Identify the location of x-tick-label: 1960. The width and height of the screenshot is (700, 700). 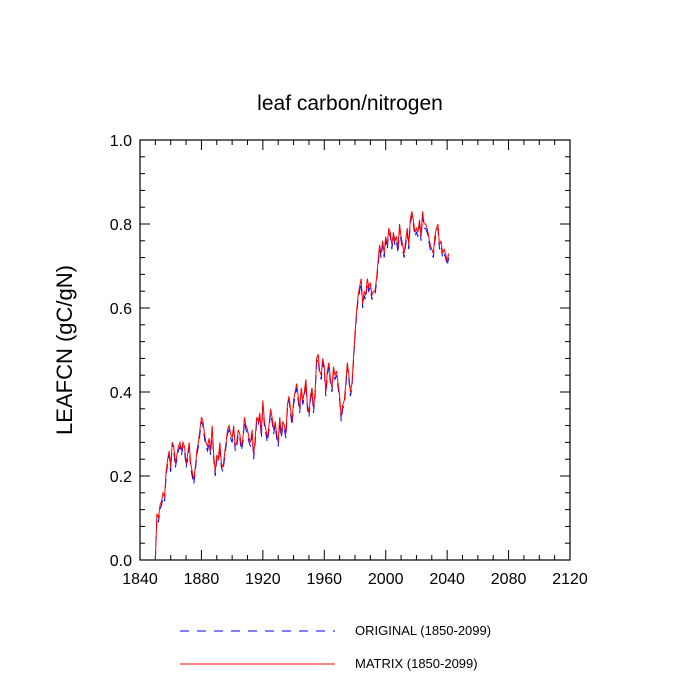
(324, 579).